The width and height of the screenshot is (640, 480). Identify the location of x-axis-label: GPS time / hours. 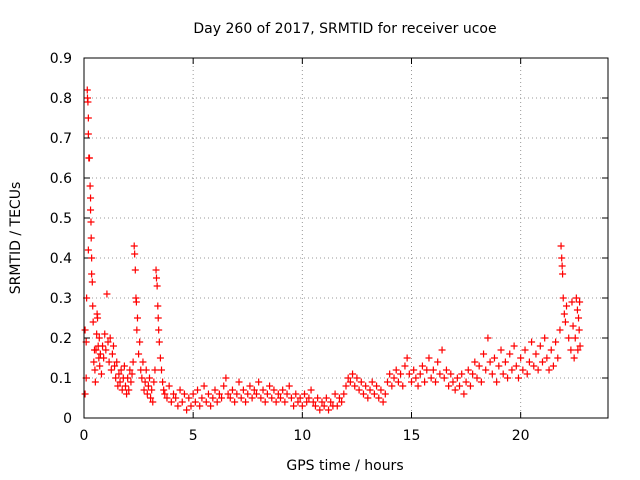
(344, 466).